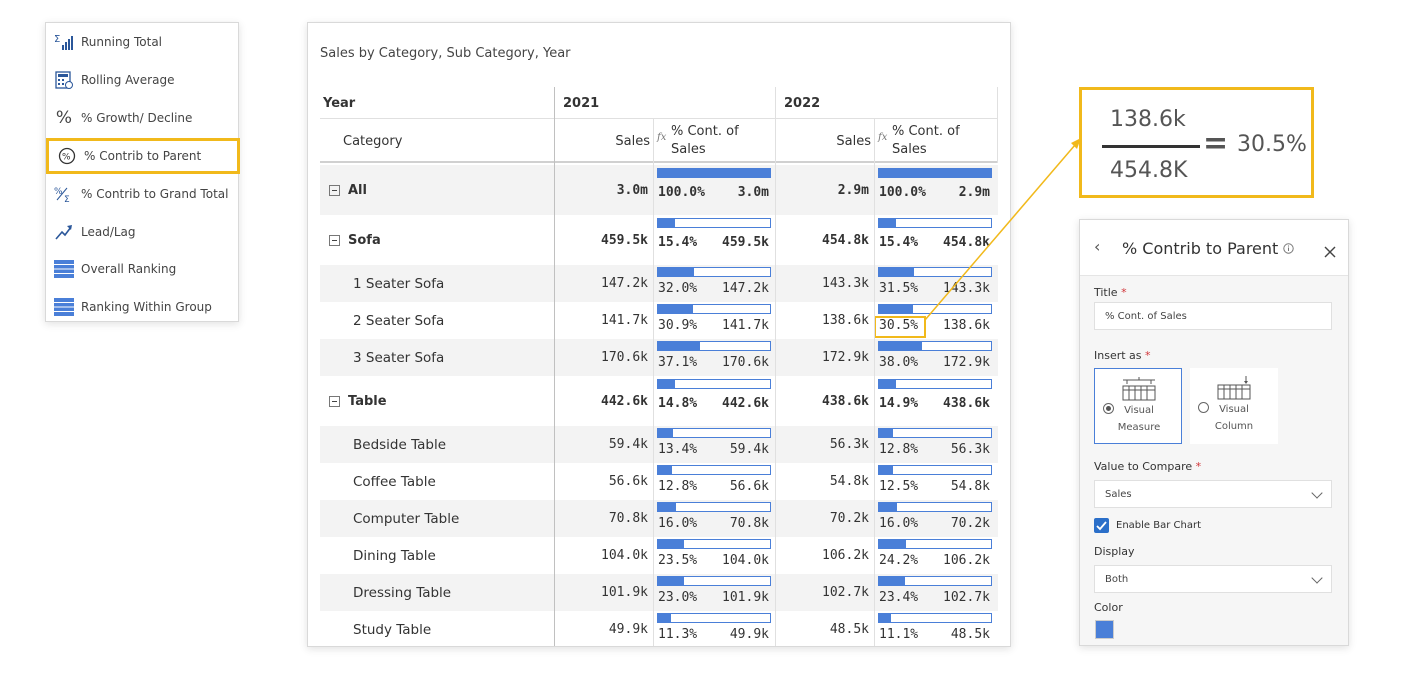 This screenshot has width=1407, height=700. Describe the element at coordinates (1149, 170) in the screenshot. I see `formula-denominator: 454.8K` at that location.